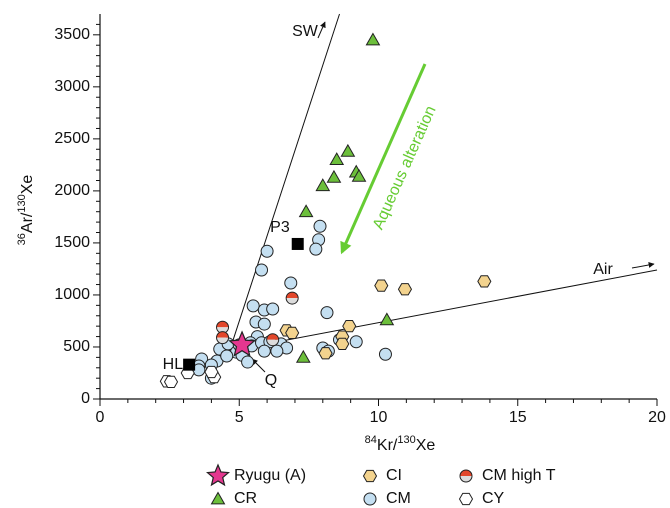 The width and height of the screenshot is (670, 508). What do you see at coordinates (271, 380) in the screenshot?
I see `q-label: Q` at bounding box center [271, 380].